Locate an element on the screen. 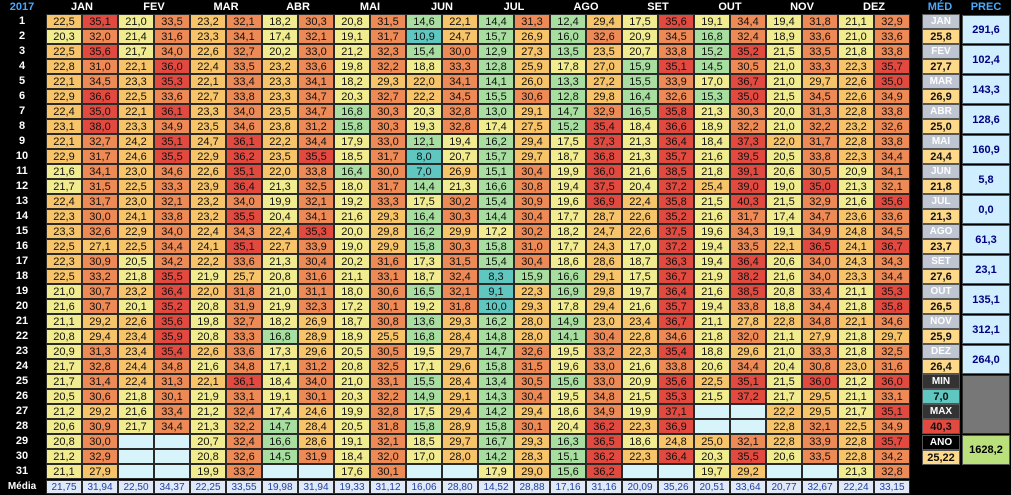 This screenshot has height=495, width=1011. summary-precipitation: 61,3 is located at coordinates (986, 239).